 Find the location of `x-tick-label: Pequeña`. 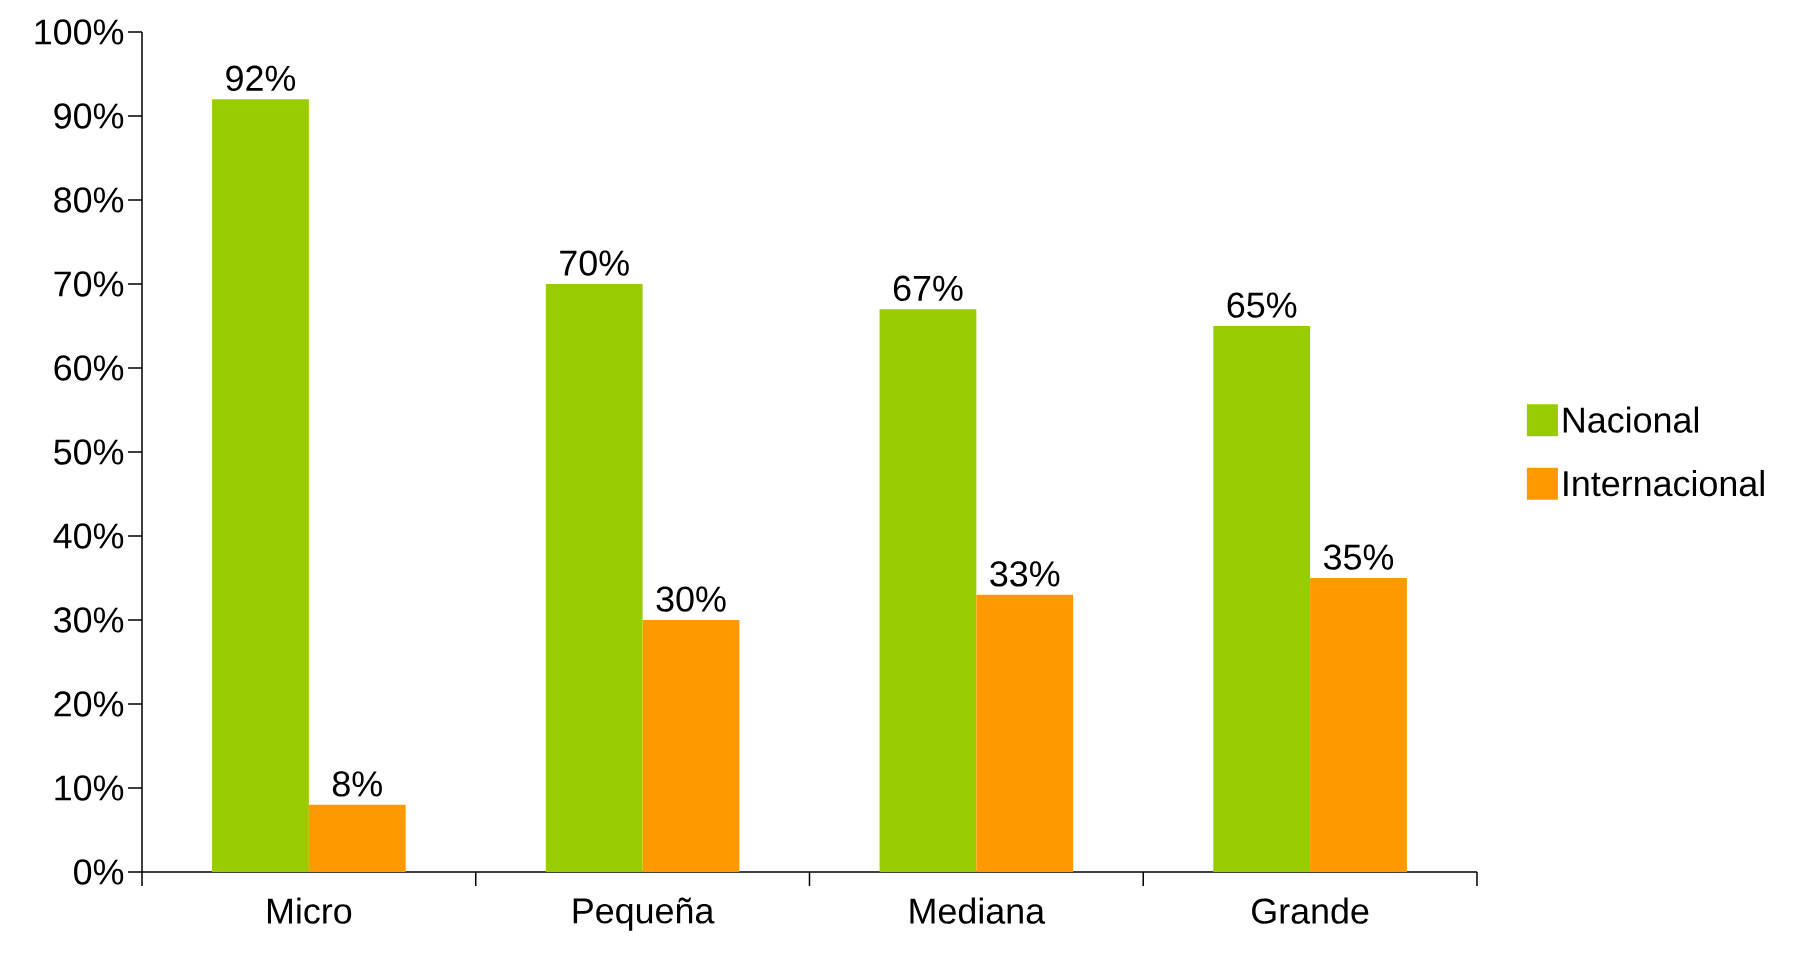

x-tick-label: Pequeña is located at coordinates (644, 914).